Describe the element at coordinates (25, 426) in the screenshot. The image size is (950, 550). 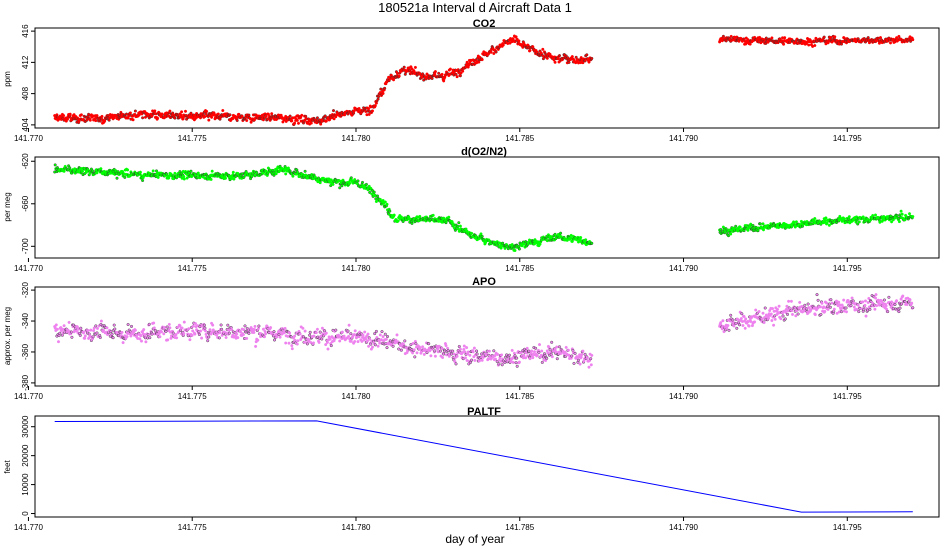
I see `y-tick-label-paltf: 30000` at that location.